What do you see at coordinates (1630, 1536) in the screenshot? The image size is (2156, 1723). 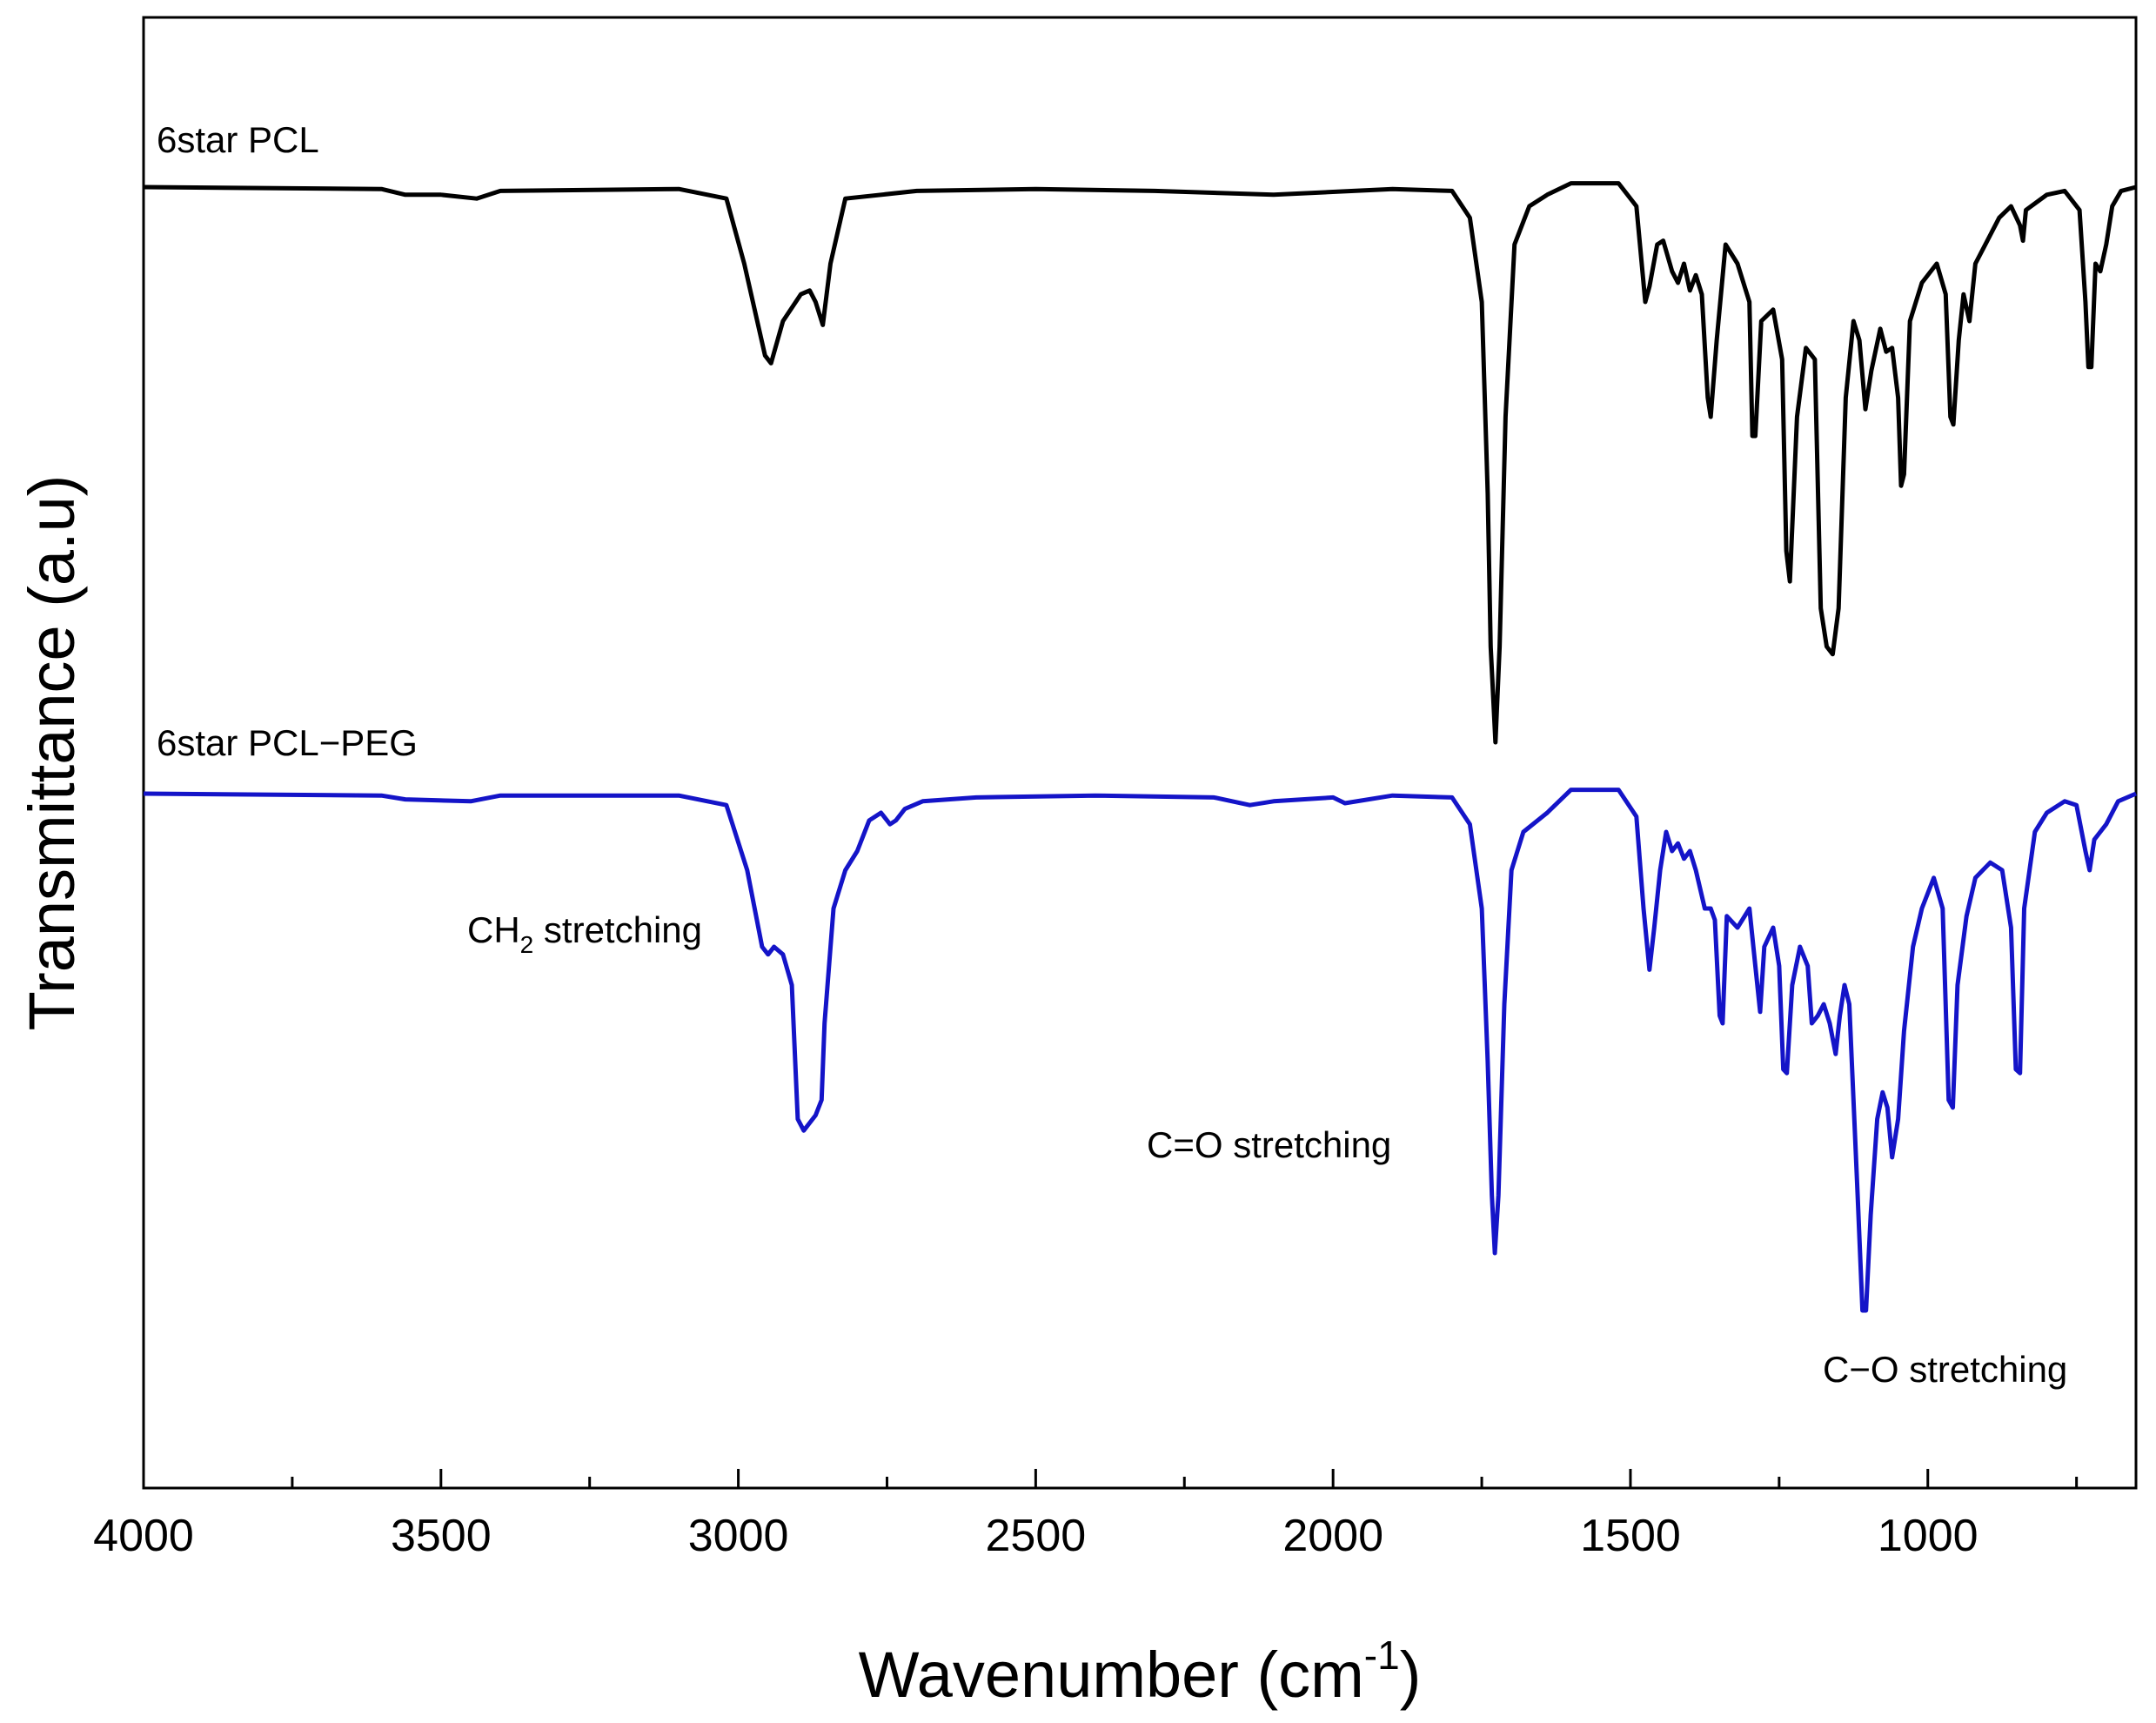 I see `x-tick-label: 1500` at bounding box center [1630, 1536].